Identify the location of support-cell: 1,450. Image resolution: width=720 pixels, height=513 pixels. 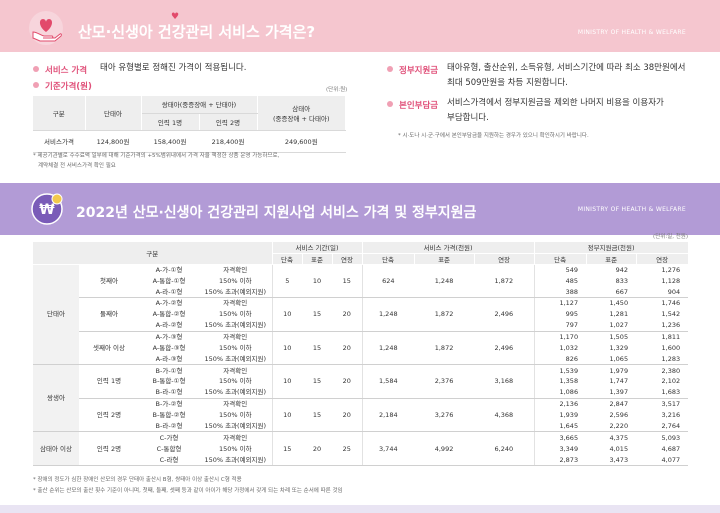
(619, 303).